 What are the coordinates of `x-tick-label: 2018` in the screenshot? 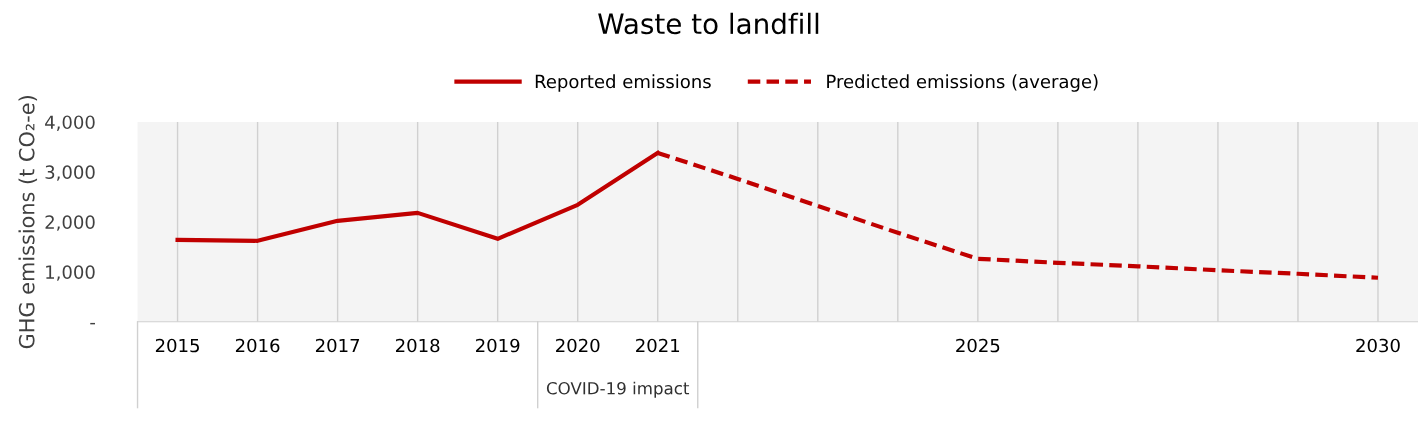 It's located at (417, 345).